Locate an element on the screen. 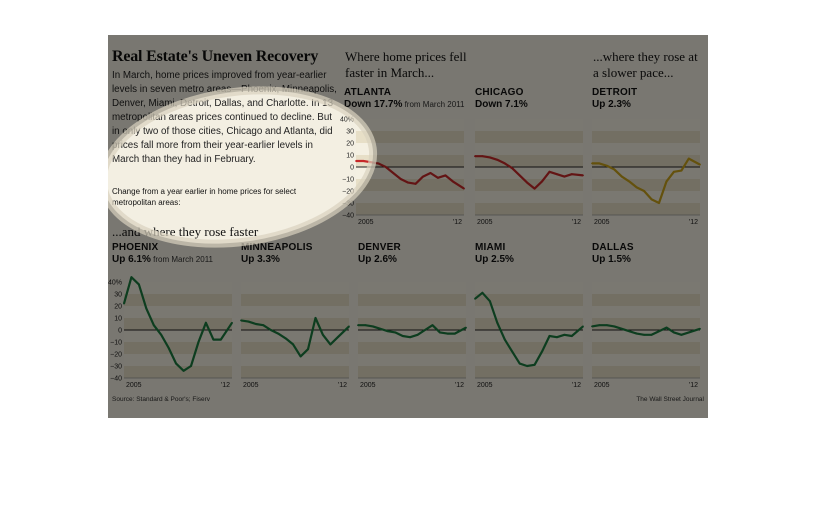  y-tick-label: −20 is located at coordinates (348, 192).